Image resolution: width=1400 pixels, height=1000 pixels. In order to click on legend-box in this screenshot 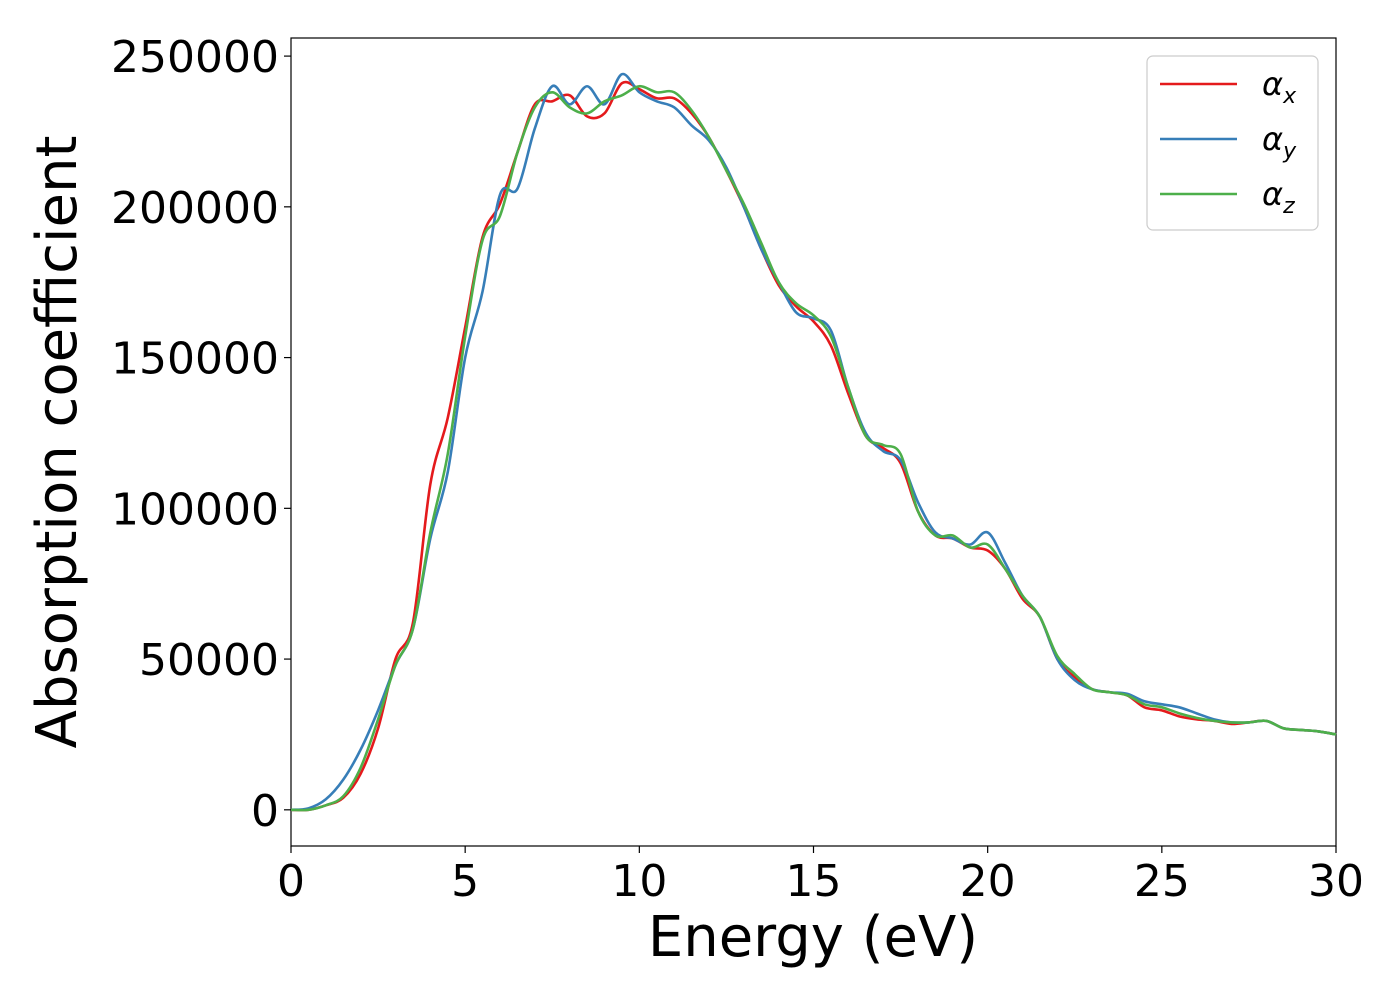, I will do `click(1232, 143)`.